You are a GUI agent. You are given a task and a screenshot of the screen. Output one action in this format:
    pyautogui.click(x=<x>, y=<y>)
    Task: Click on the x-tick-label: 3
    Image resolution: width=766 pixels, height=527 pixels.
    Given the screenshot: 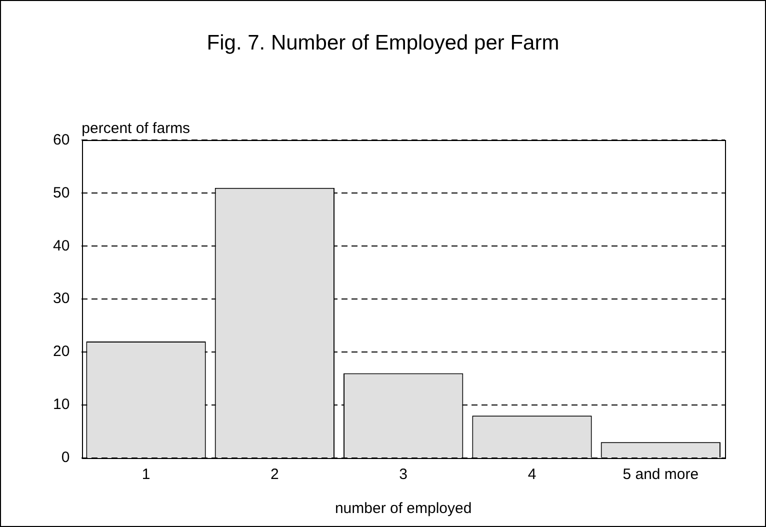 What is the action you would take?
    pyautogui.click(x=403, y=475)
    